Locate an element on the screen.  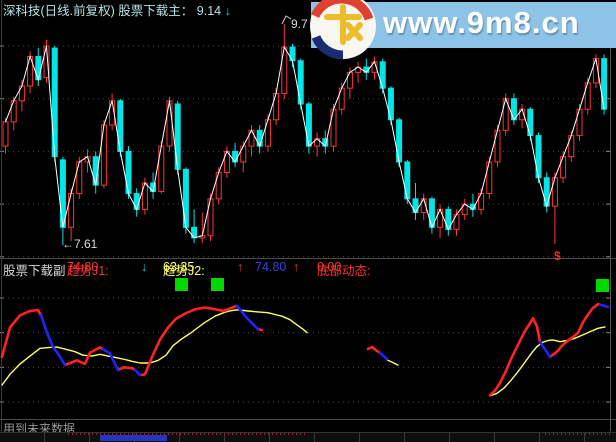
svg-text: 9.7 is located at coordinates (299, 24).